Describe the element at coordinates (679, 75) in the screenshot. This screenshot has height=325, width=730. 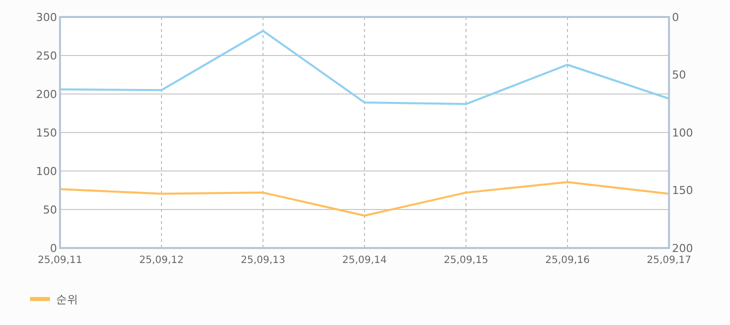
I see `y2-tick-label: 50` at that location.